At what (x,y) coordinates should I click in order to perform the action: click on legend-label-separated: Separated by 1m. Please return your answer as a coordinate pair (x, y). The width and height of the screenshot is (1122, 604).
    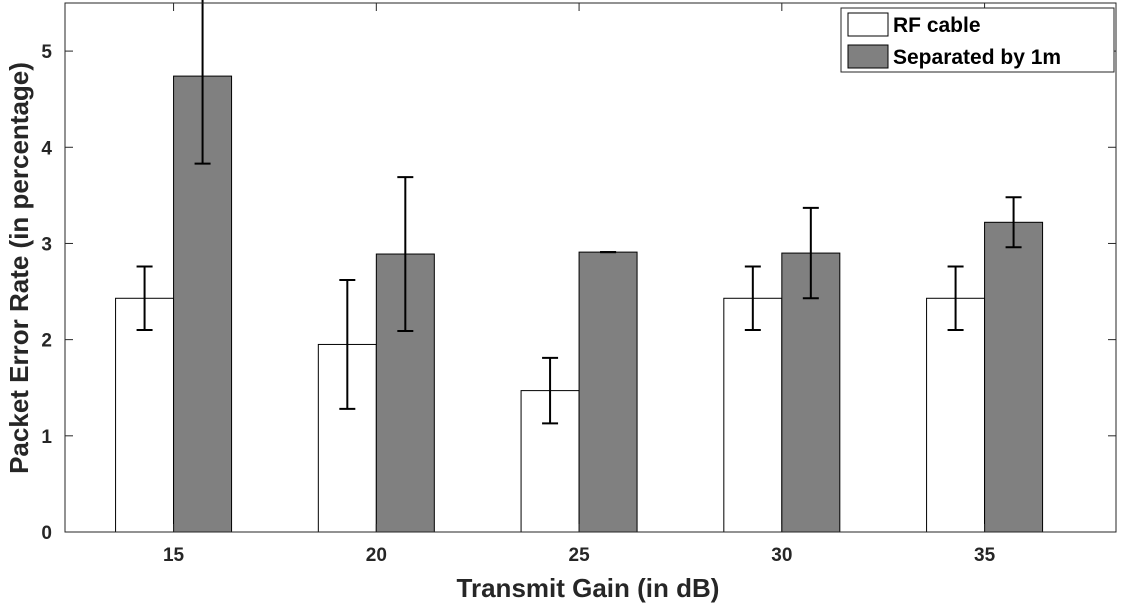
    Looking at the image, I should click on (977, 57).